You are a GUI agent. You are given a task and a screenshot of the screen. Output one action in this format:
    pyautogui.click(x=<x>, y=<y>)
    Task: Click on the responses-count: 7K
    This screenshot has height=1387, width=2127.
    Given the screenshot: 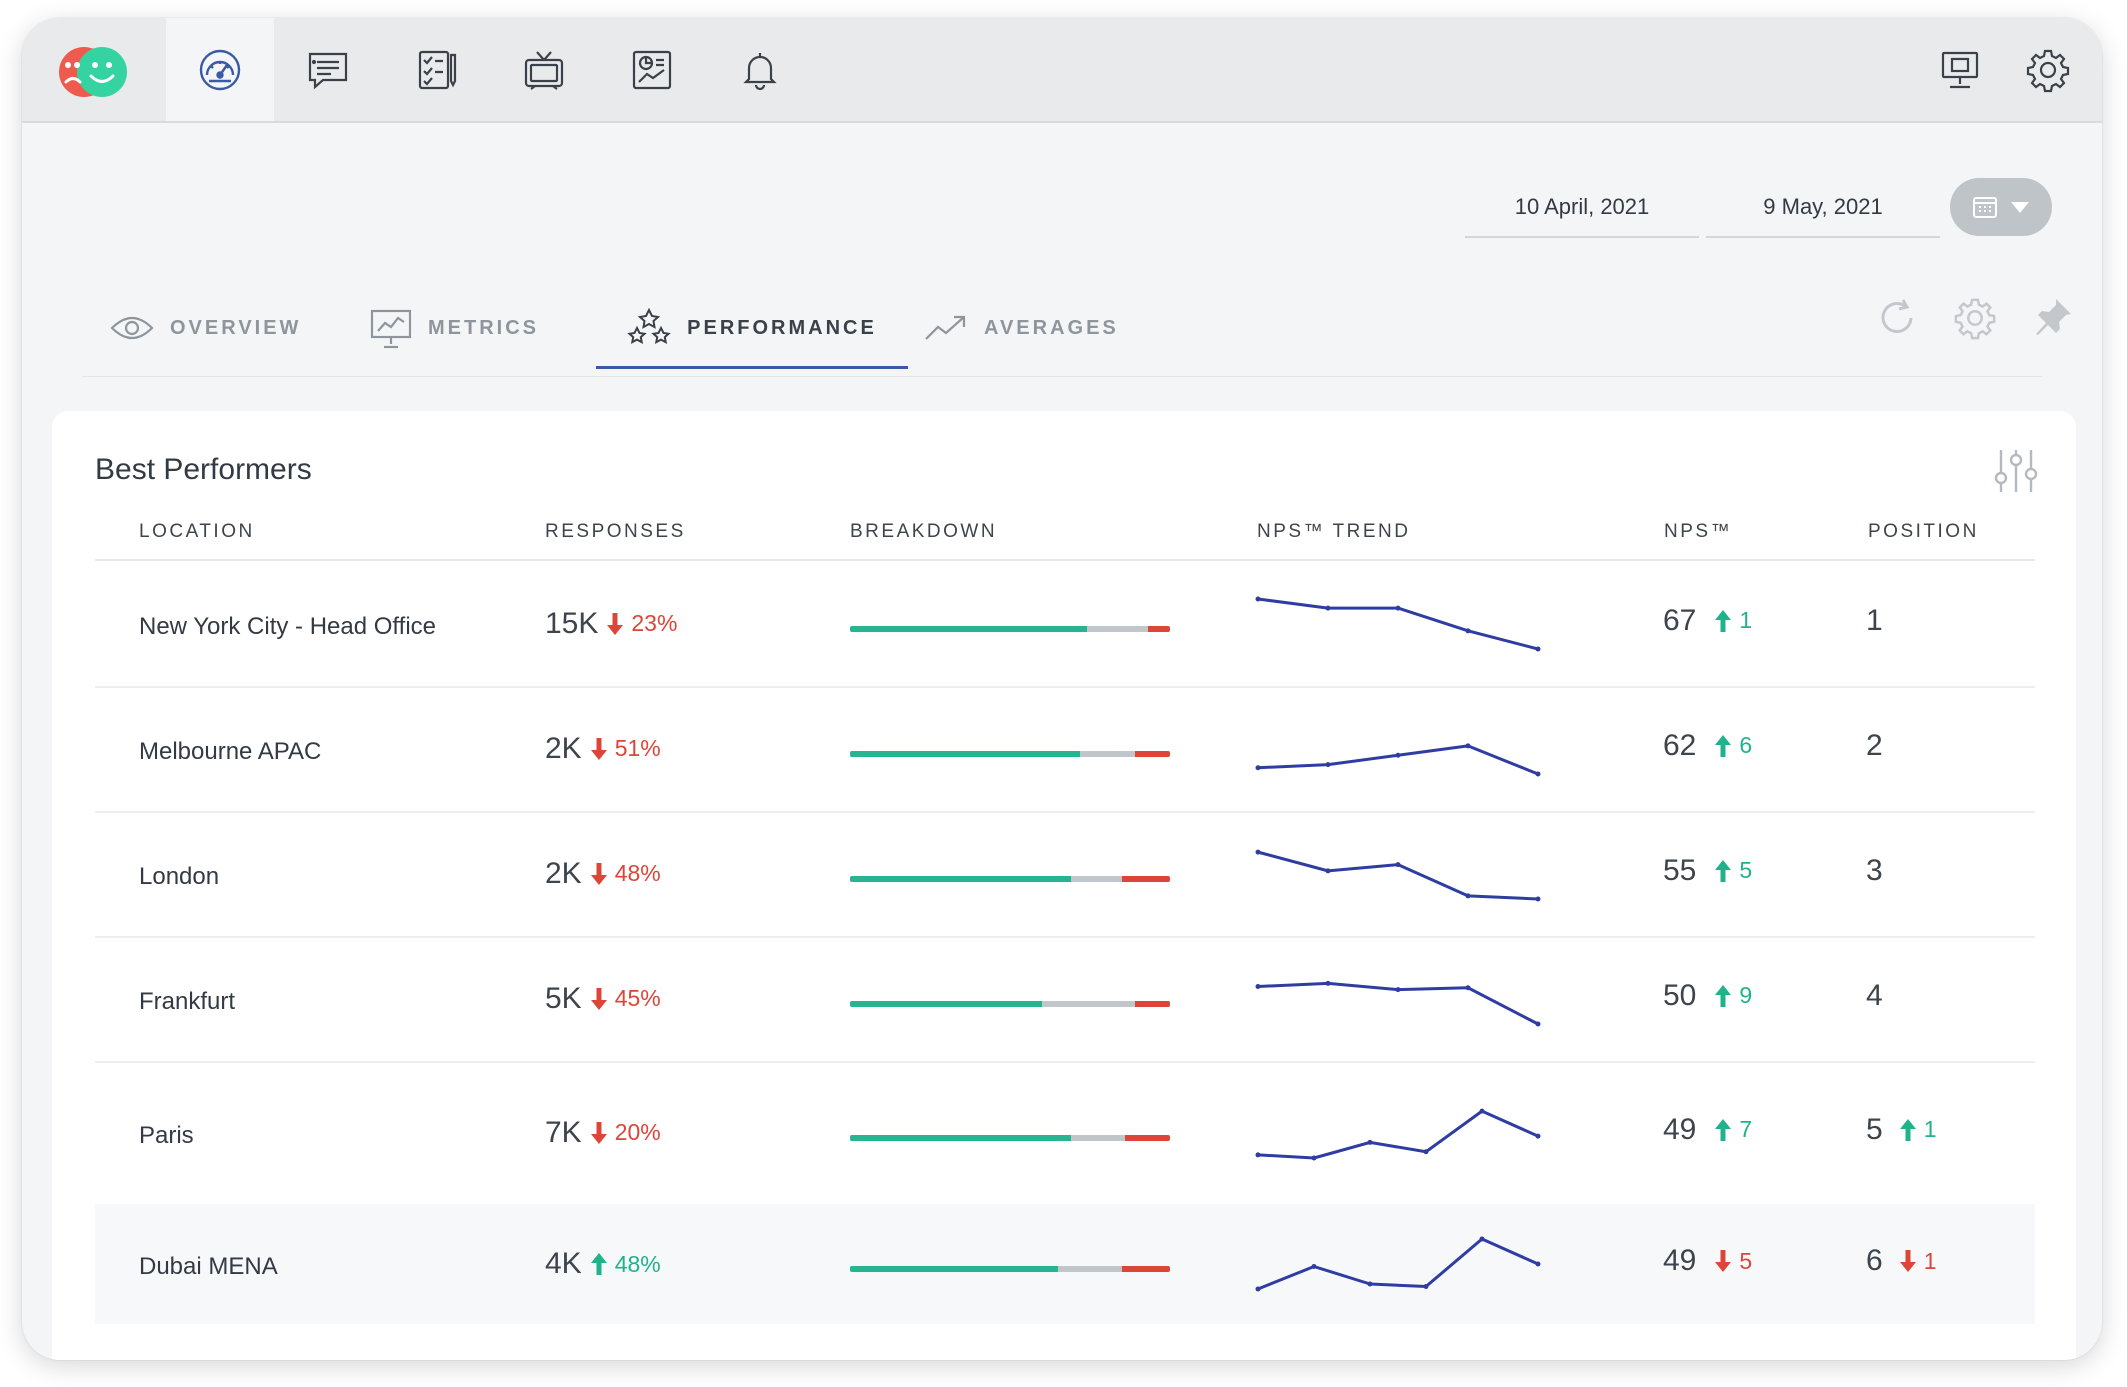 What is the action you would take?
    pyautogui.click(x=563, y=1132)
    